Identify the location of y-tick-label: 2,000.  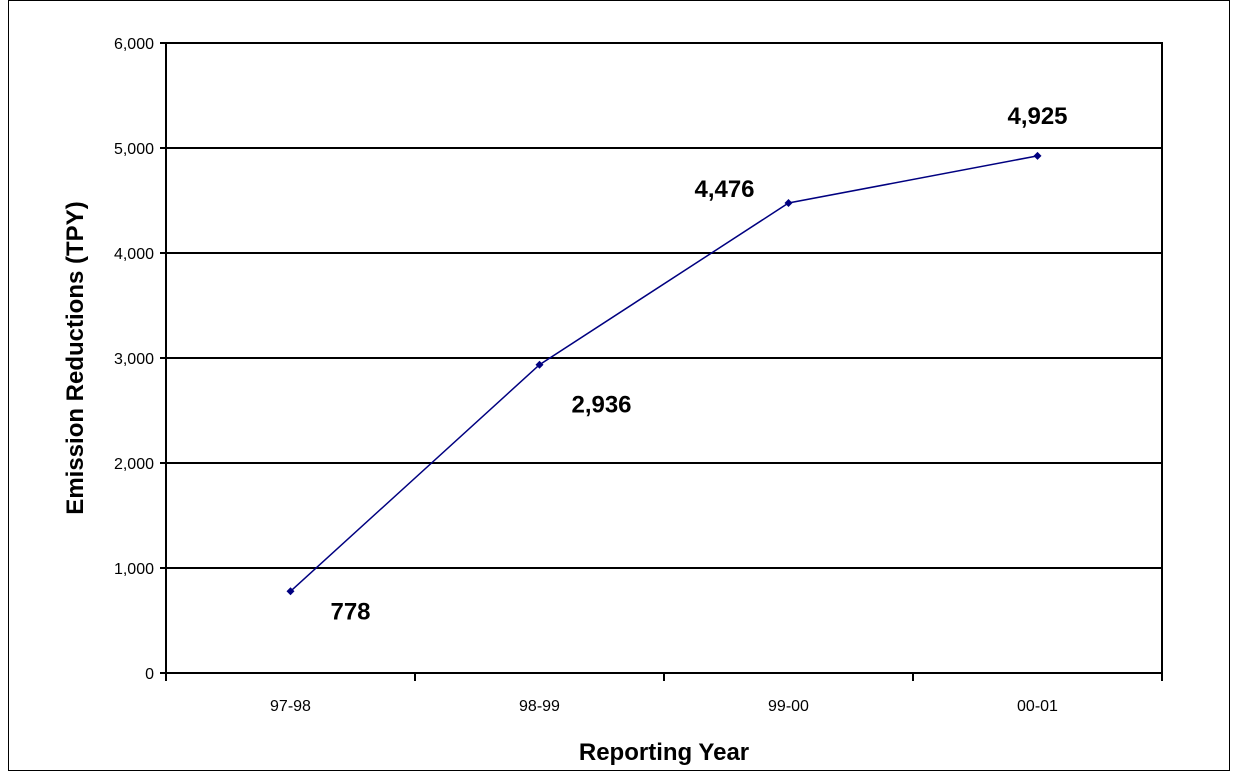
(134, 464).